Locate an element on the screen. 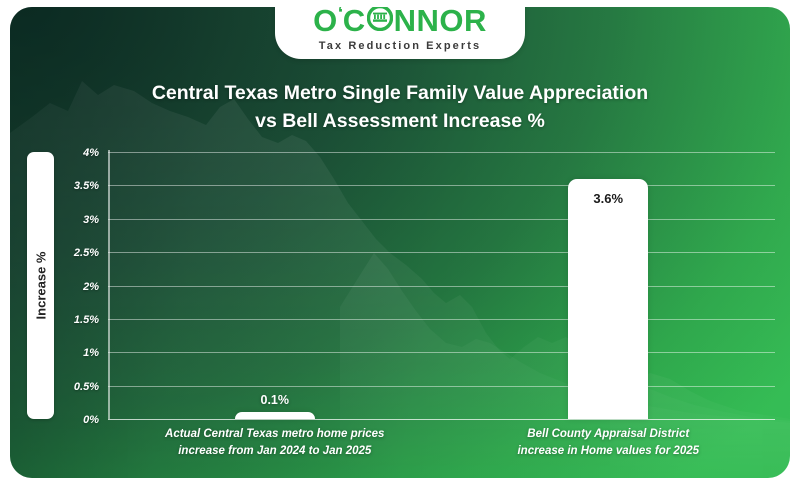  x-axis-category-line: increase in Home values for 2025 is located at coordinates (608, 450).